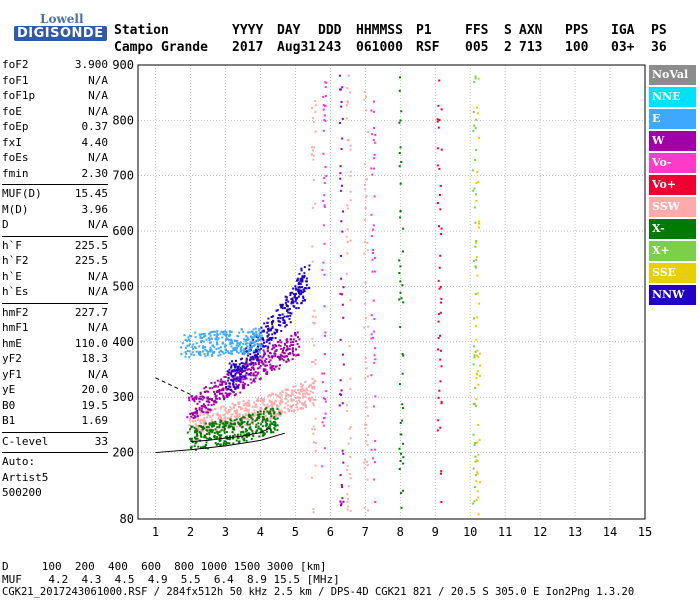  What do you see at coordinates (12, 111) in the screenshot?
I see `param-key: foE` at bounding box center [12, 111].